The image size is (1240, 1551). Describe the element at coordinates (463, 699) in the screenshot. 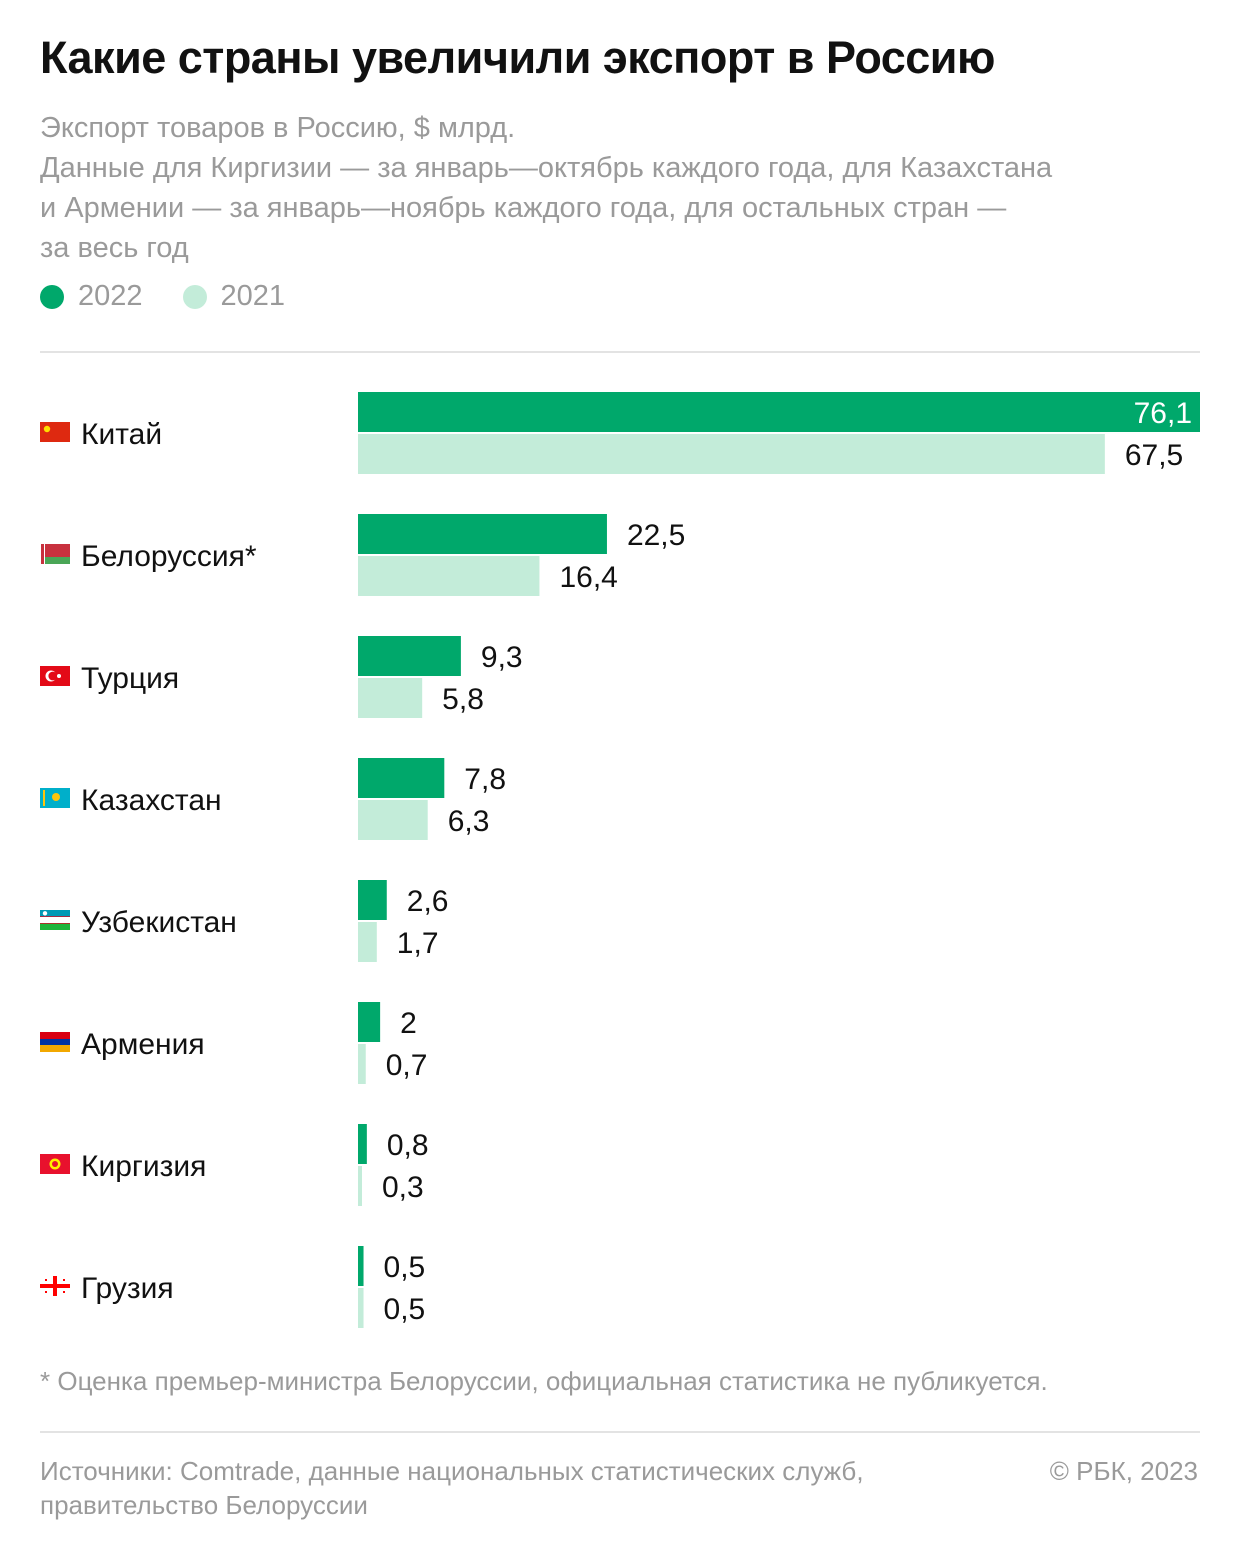

I see `data-label: 5,8` at that location.